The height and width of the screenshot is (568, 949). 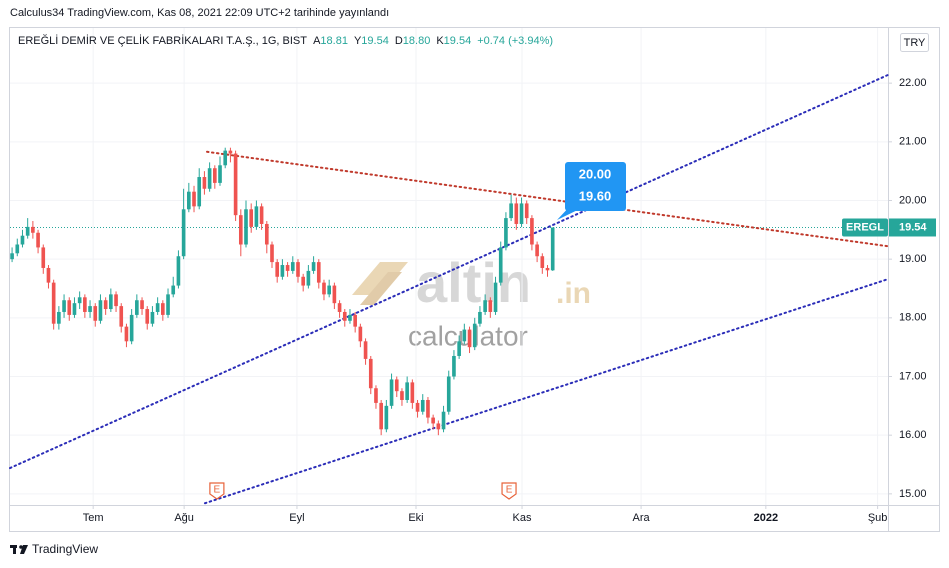 I want to click on event-marker, so click(x=217, y=491).